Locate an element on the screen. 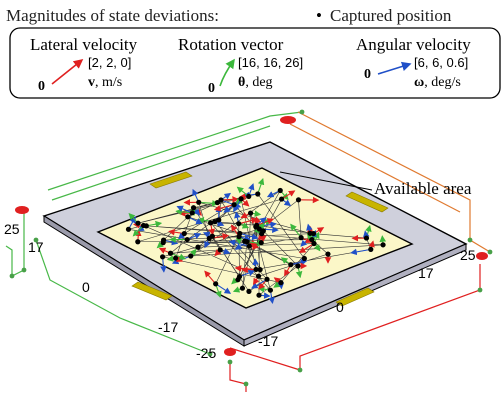 This screenshot has width=504, height=393. available-area-label: Available area is located at coordinates (423, 188).